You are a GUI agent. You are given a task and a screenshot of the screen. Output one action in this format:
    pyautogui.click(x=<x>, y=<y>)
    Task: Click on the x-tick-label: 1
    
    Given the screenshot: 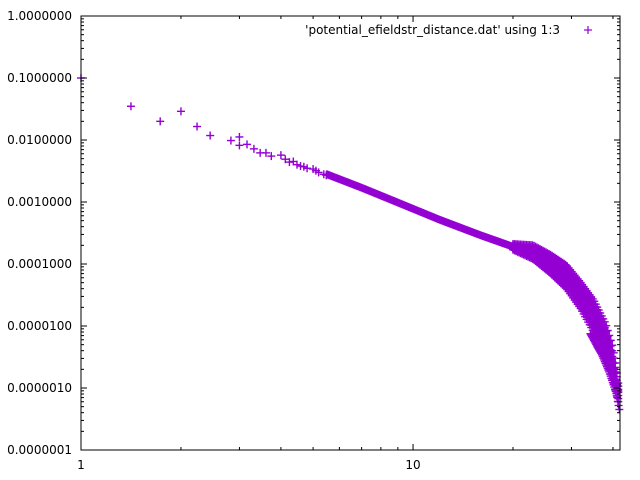 What is the action you would take?
    pyautogui.click(x=81, y=465)
    